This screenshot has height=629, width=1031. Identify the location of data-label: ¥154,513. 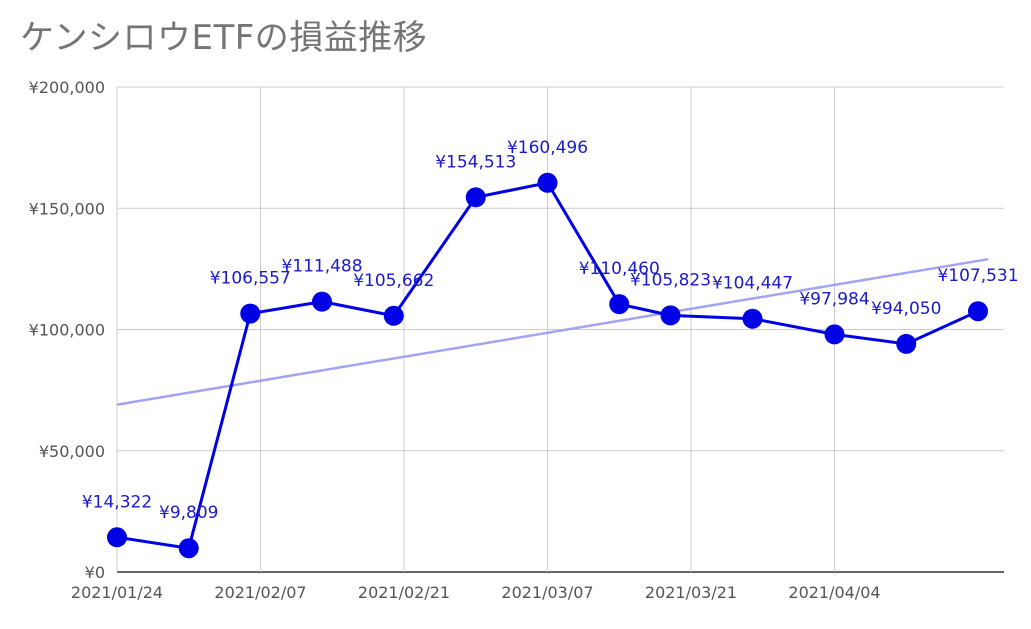
(475, 162).